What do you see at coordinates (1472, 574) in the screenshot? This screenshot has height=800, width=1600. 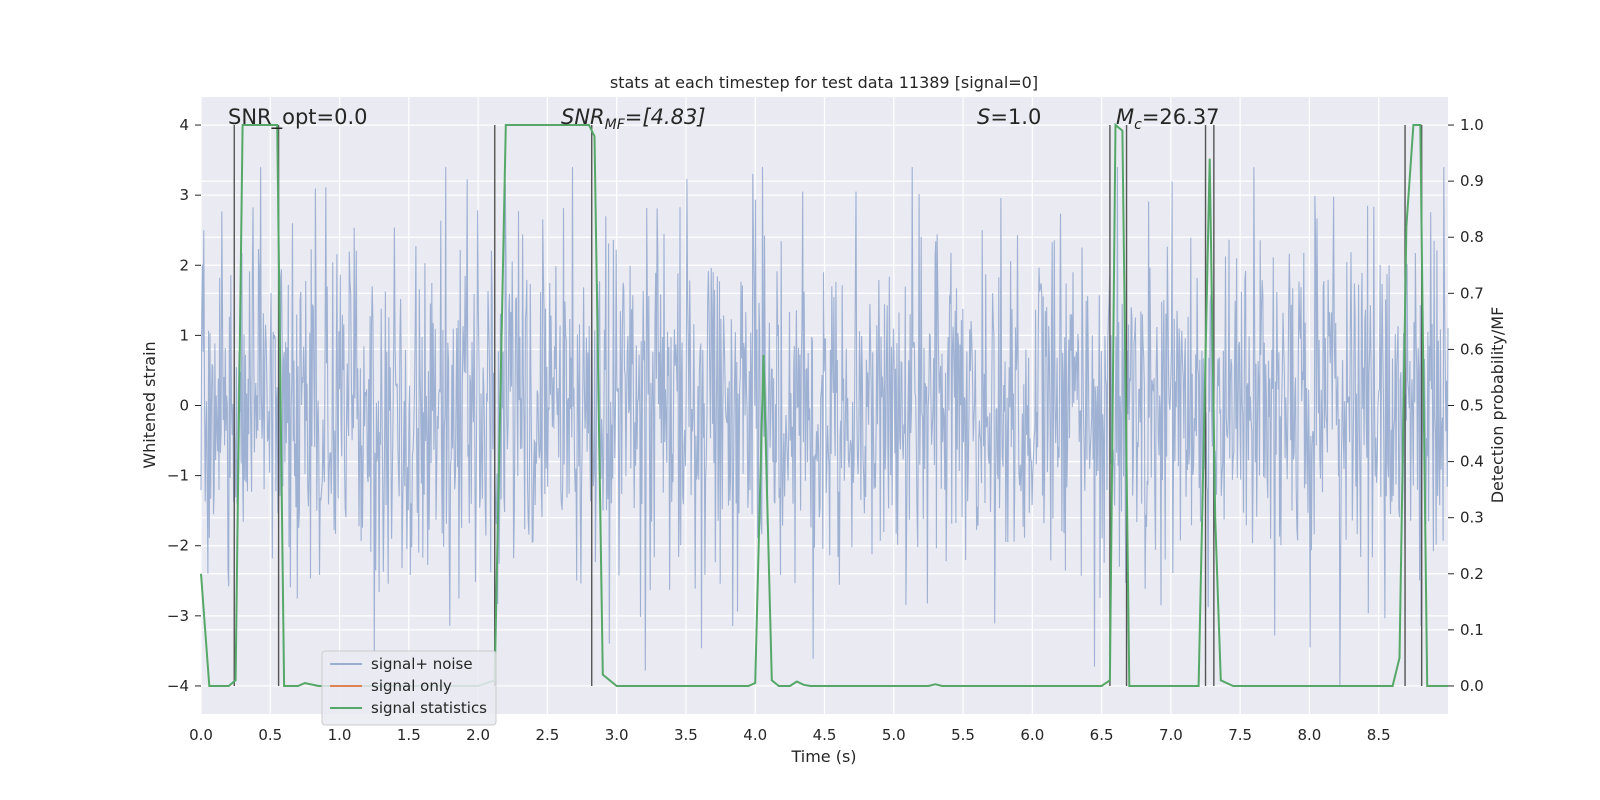 I see `right-tick-label-8: 0.2` at bounding box center [1472, 574].